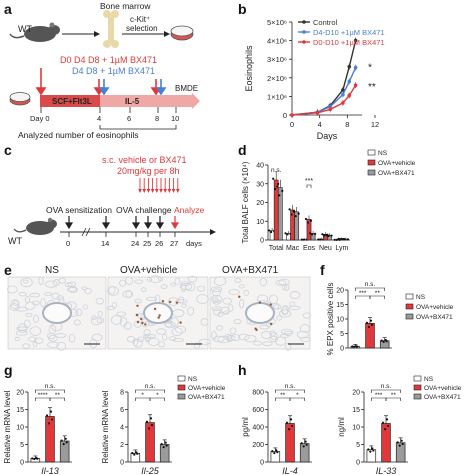  What do you see at coordinates (277, 78) in the screenshot?
I see `y-tick-label: 2×10⁶` at bounding box center [277, 78].